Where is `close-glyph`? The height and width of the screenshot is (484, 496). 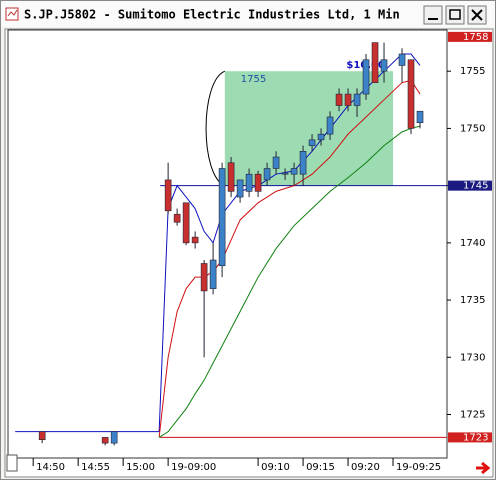 close-glyph is located at coordinates (477, 15).